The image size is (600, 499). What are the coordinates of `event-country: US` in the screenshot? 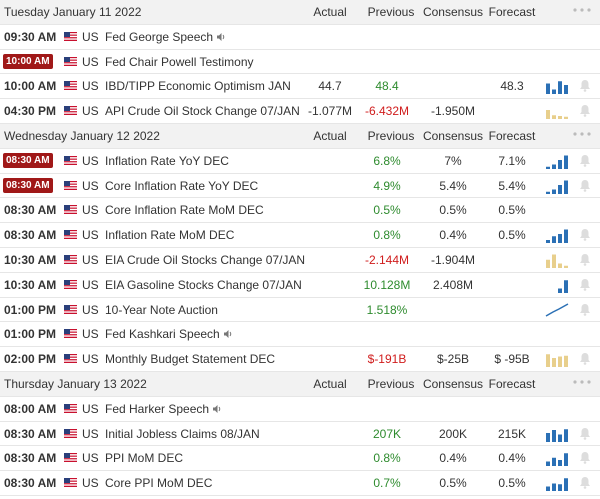 It's located at (90, 284).